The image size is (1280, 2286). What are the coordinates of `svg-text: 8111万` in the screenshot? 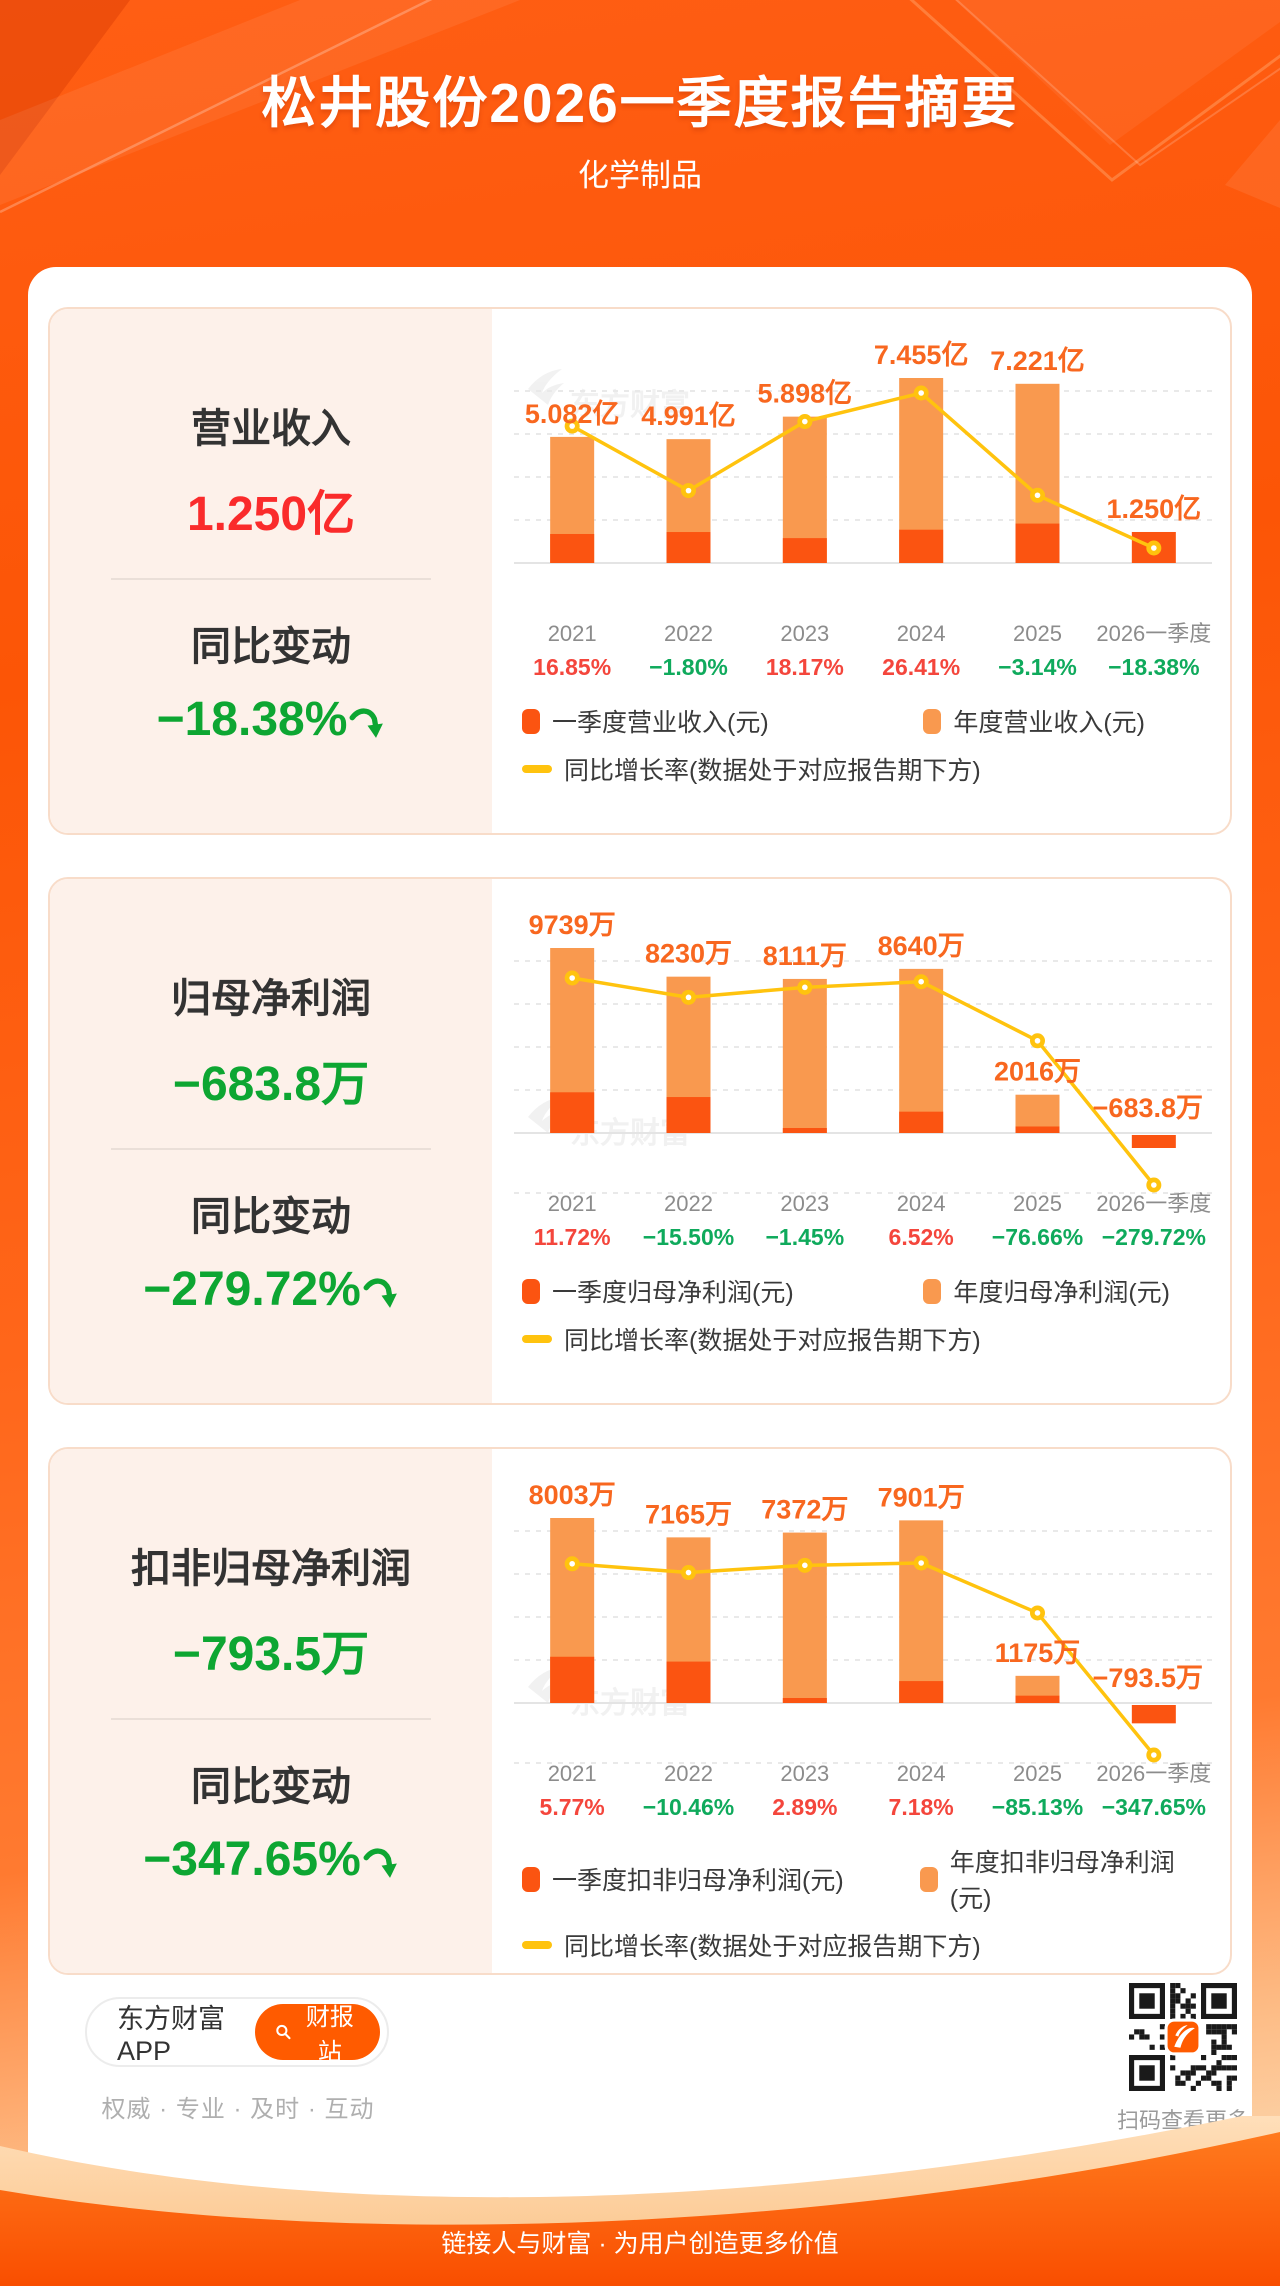 It's located at (805, 956).